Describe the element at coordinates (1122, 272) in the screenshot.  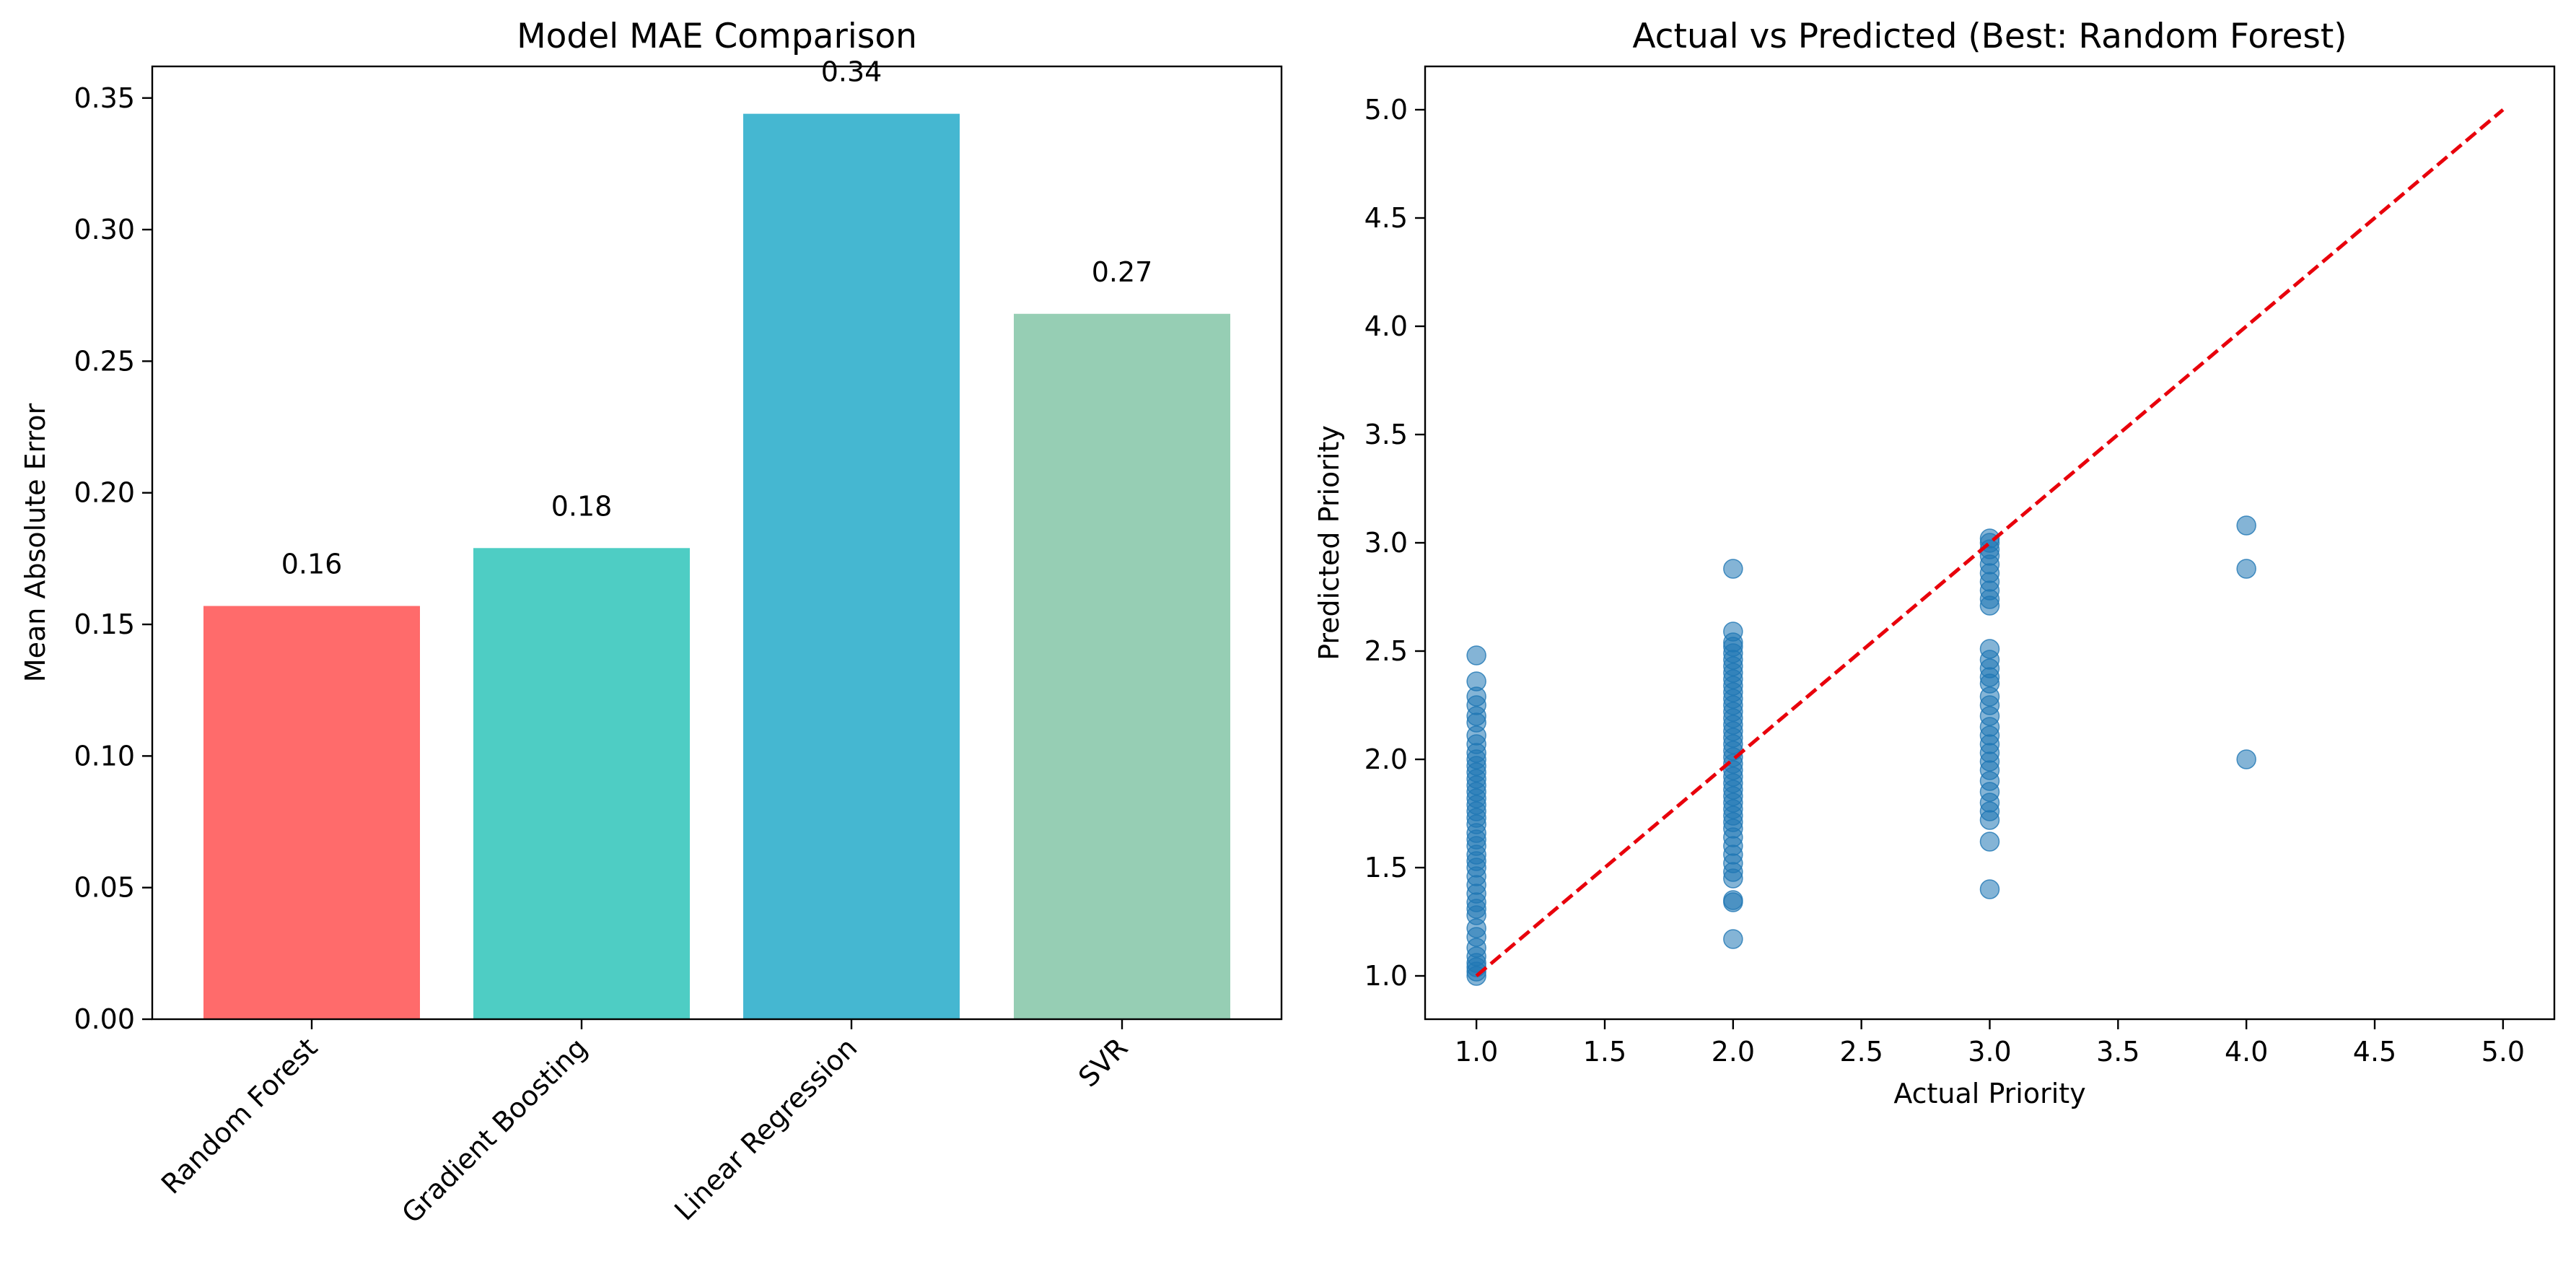
I see `bar-value-label: 0.27` at that location.